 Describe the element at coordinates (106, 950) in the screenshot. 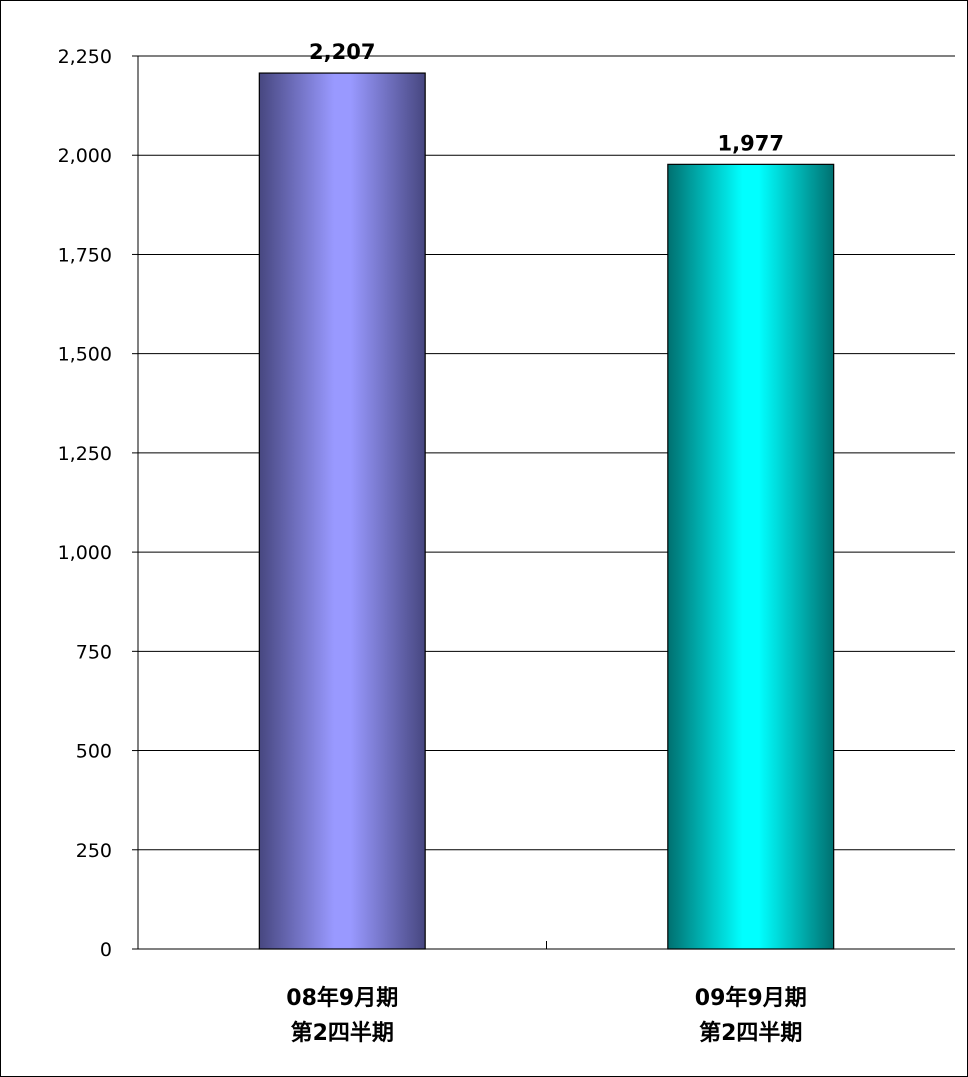

I see `y-tick-label: 0` at that location.